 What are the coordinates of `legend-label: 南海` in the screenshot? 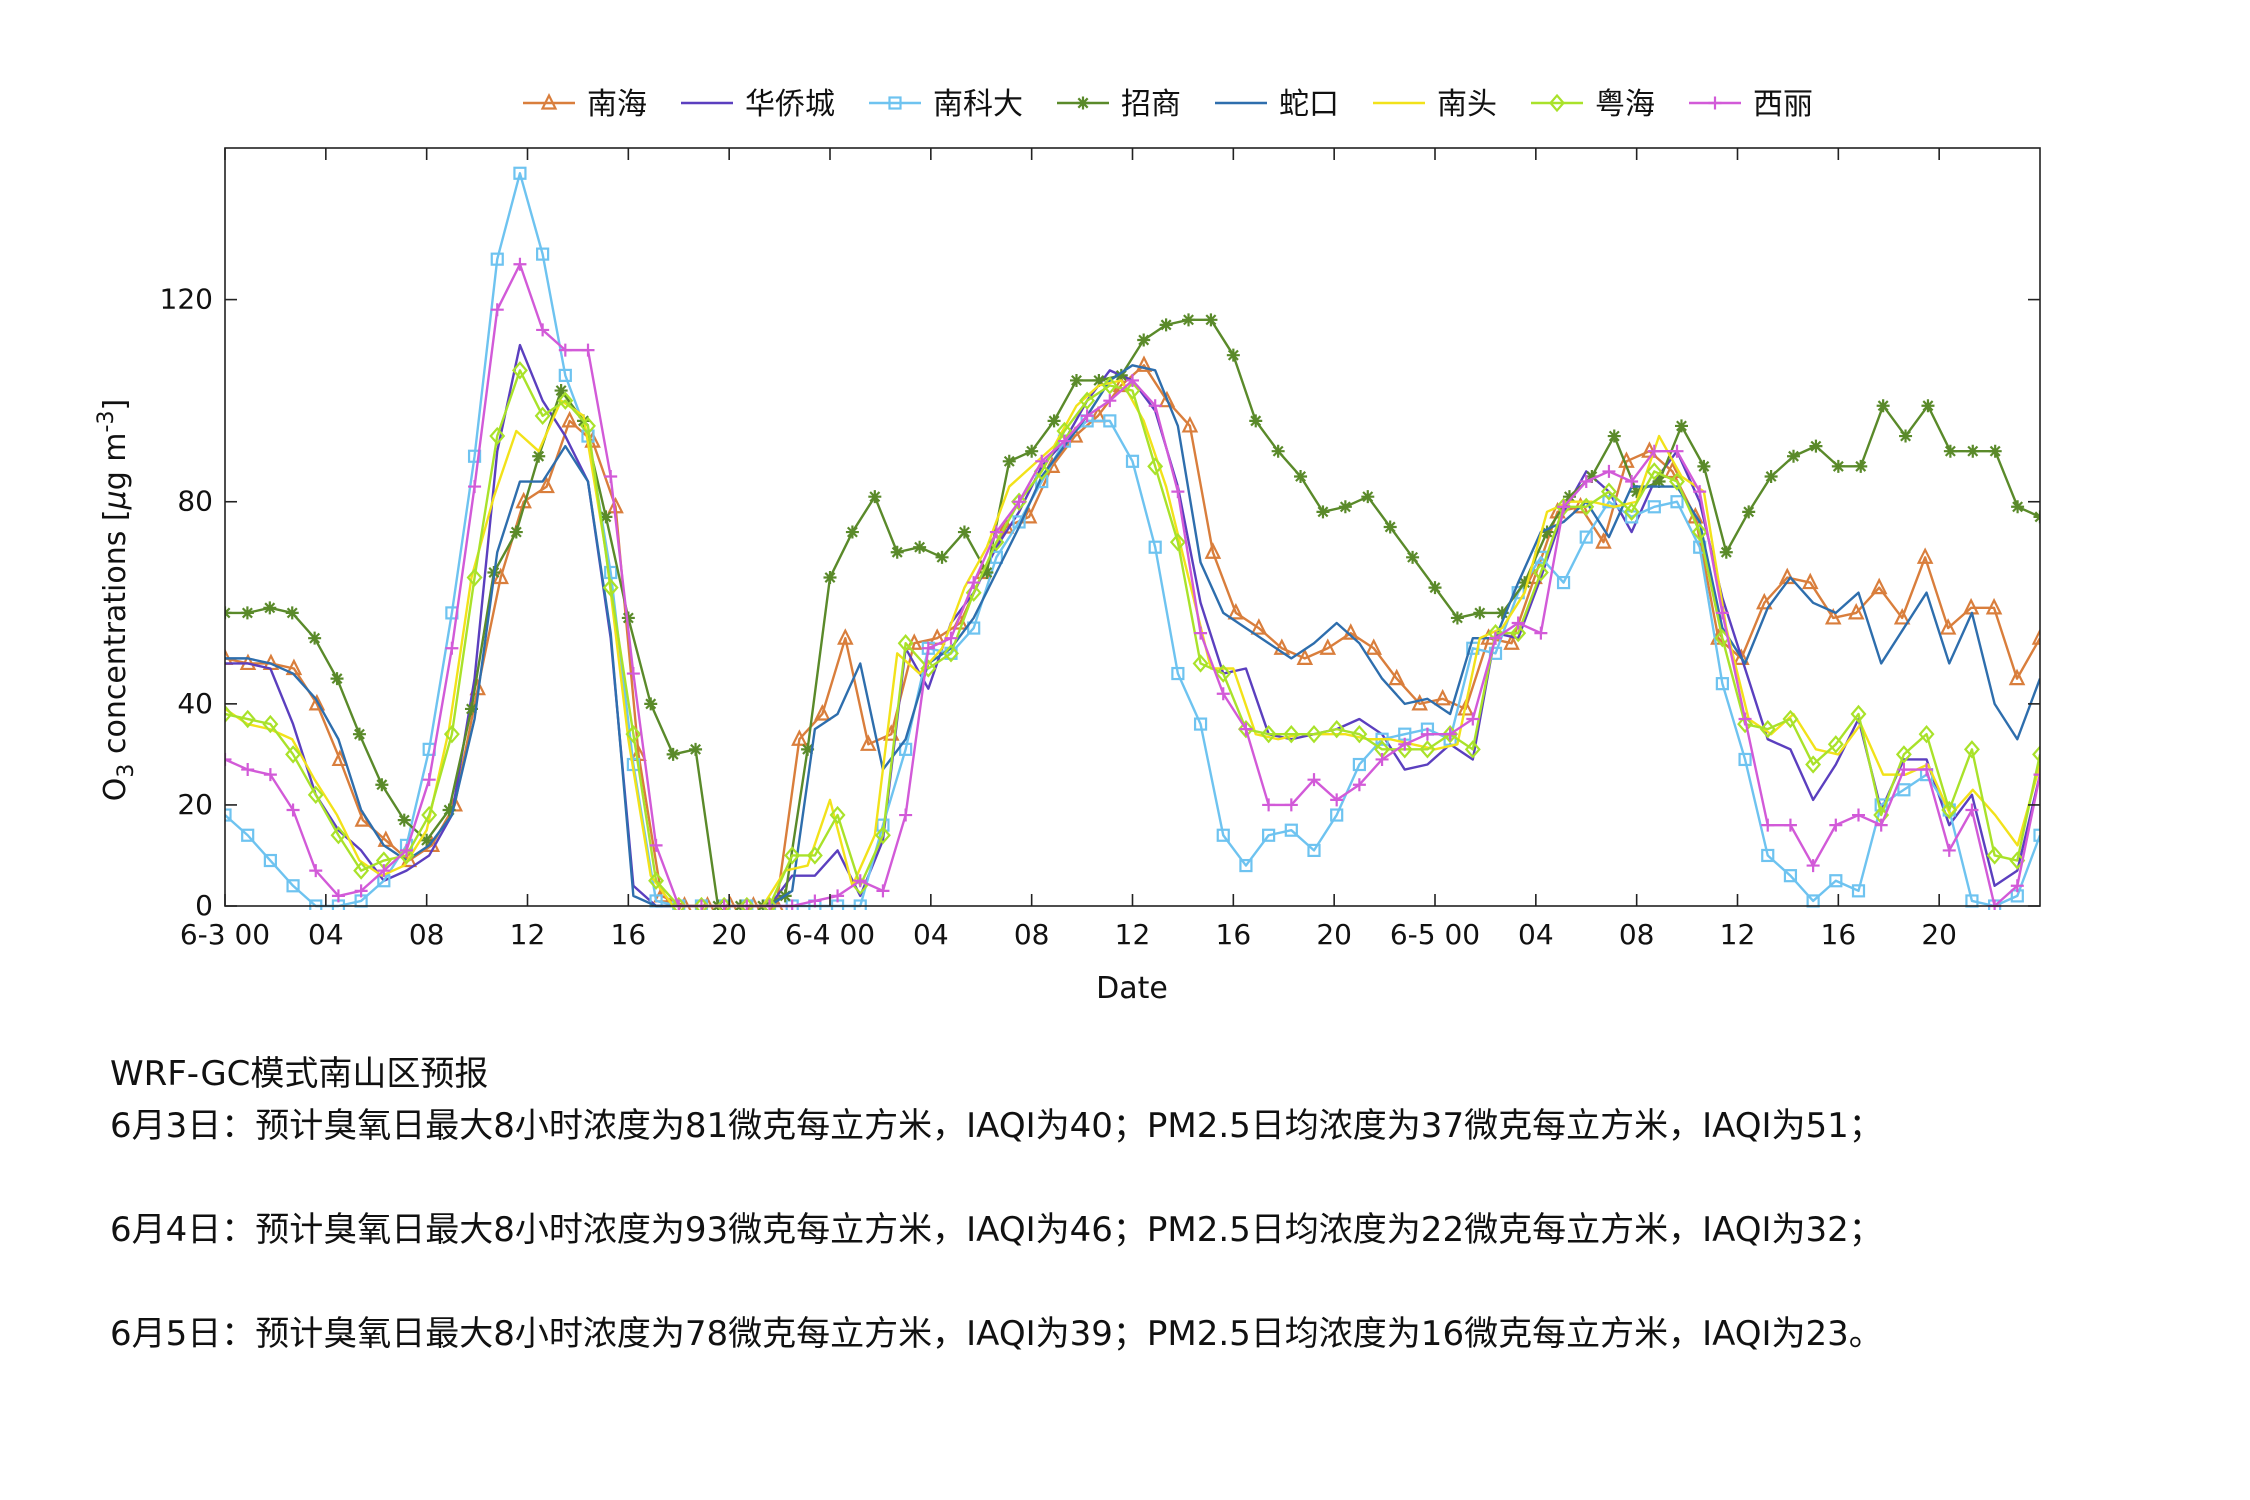 It's located at (617, 104).